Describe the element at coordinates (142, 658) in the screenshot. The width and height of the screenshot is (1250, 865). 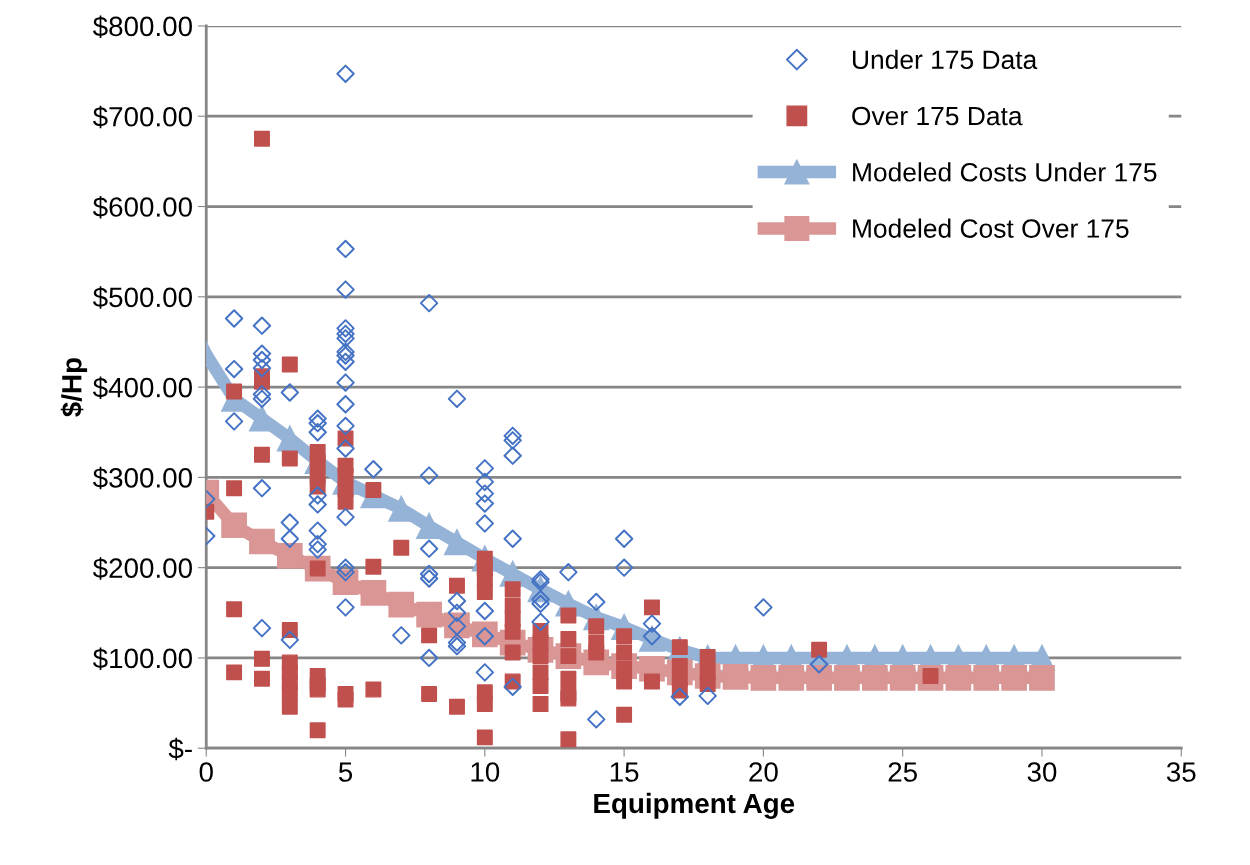
I see `y-tick-label: $100.00` at that location.